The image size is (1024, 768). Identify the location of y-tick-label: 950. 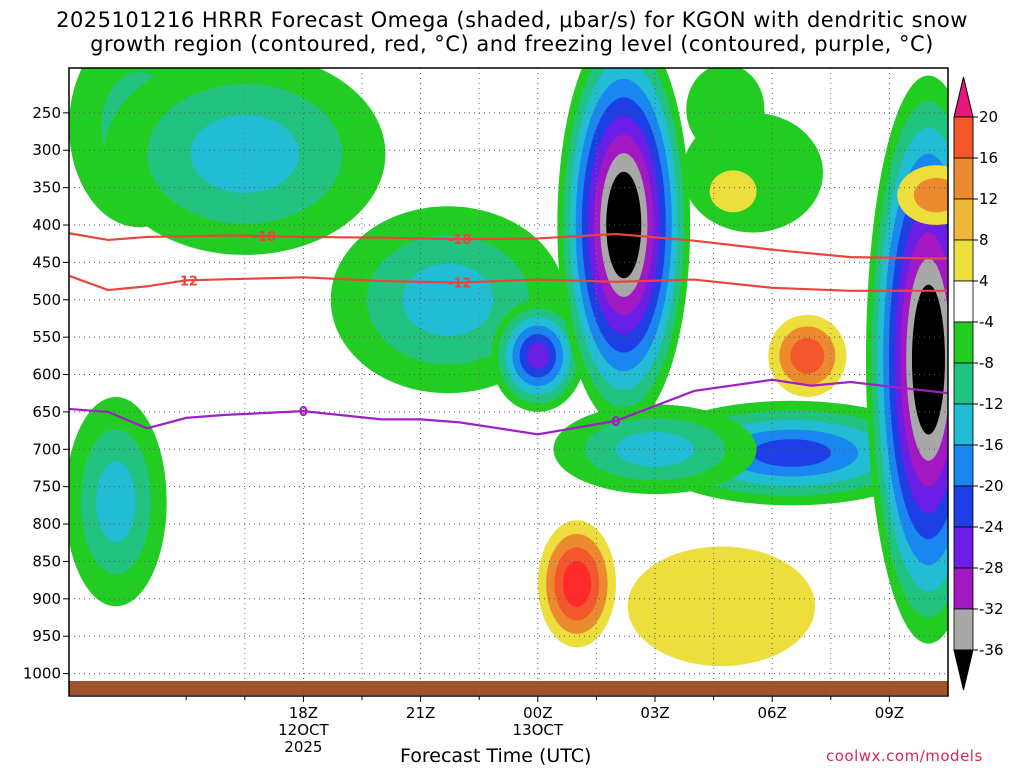
(46, 636).